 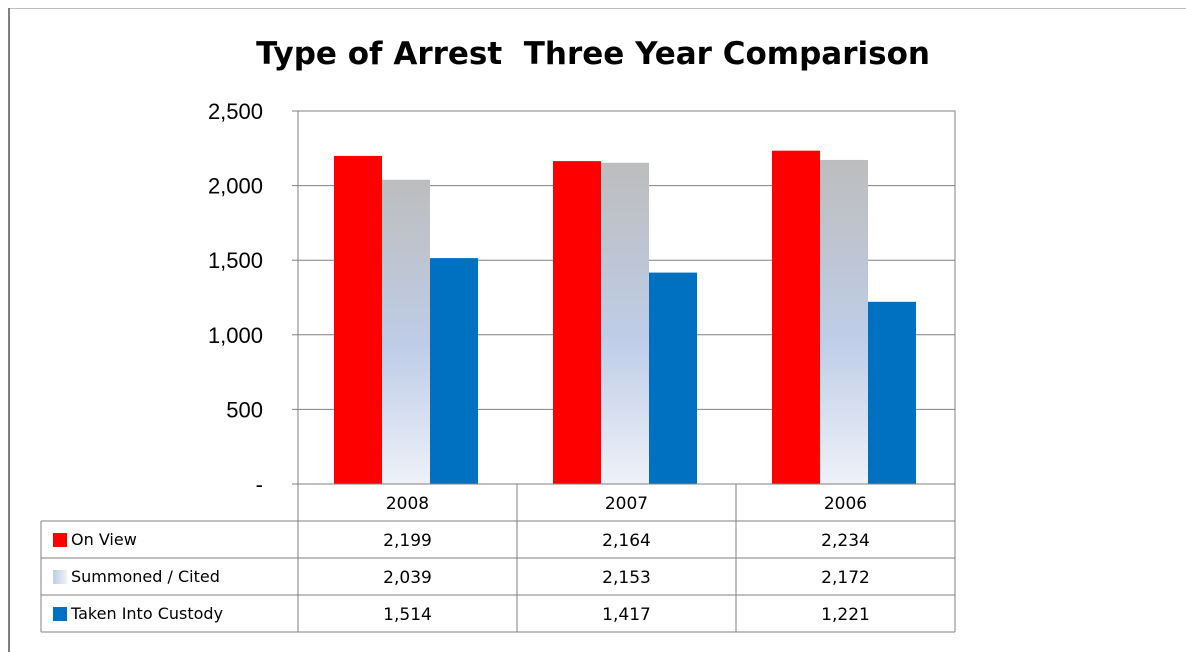 I want to click on frame-left-border, so click(x=9, y=330).